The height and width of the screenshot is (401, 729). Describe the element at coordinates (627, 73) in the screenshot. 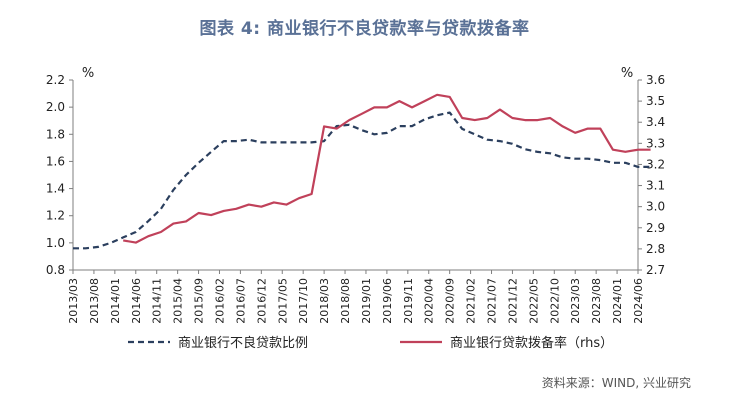

I see `right-axis-unit: %` at that location.